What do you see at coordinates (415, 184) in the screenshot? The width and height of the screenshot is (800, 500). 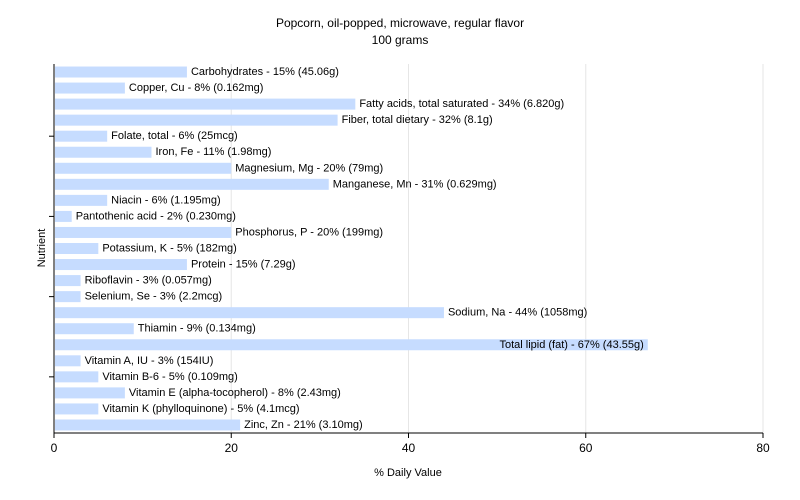 I see `bar-label-7: Manganese, Mn - 31% (0.629mg)` at bounding box center [415, 184].